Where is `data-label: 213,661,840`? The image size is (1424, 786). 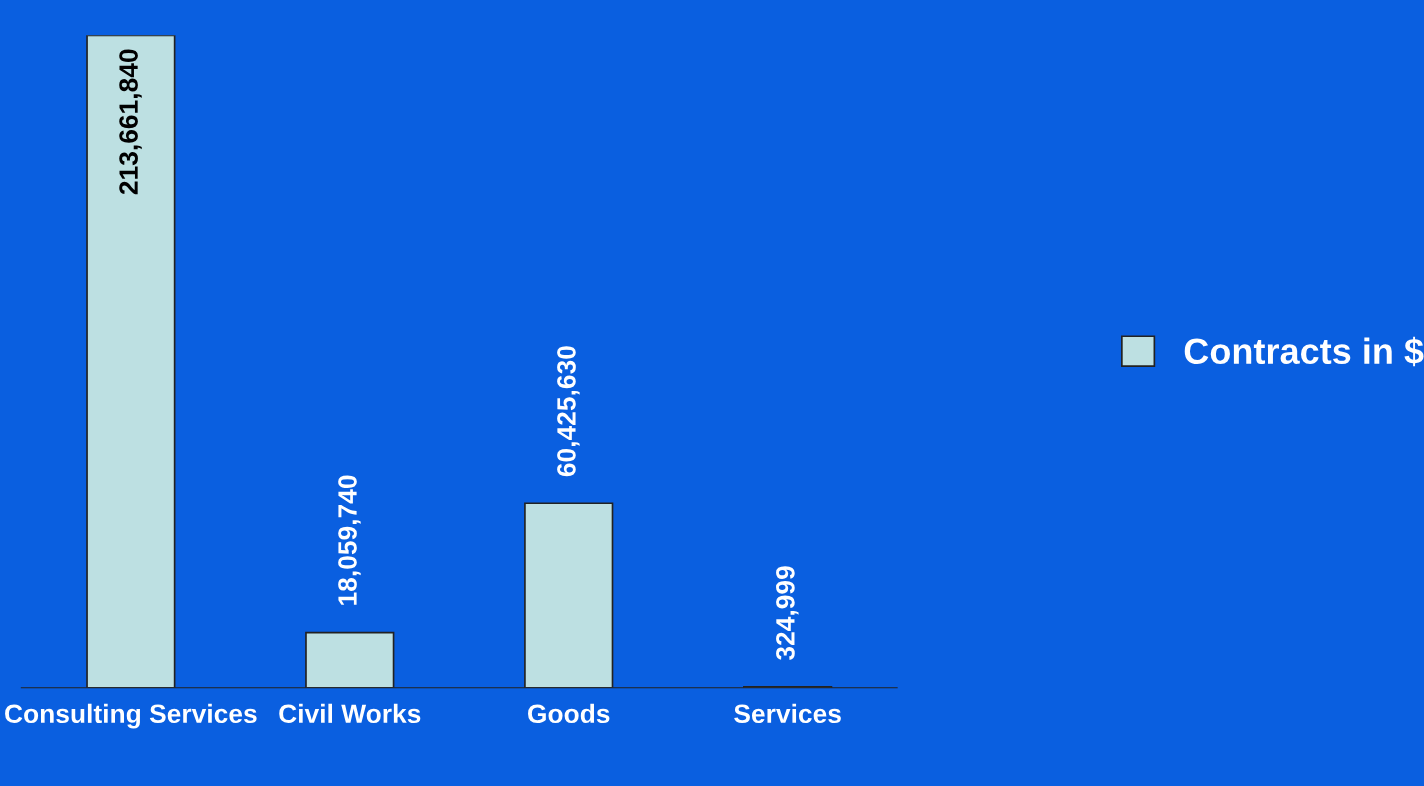
data-label: 213,661,840 is located at coordinates (130, 122).